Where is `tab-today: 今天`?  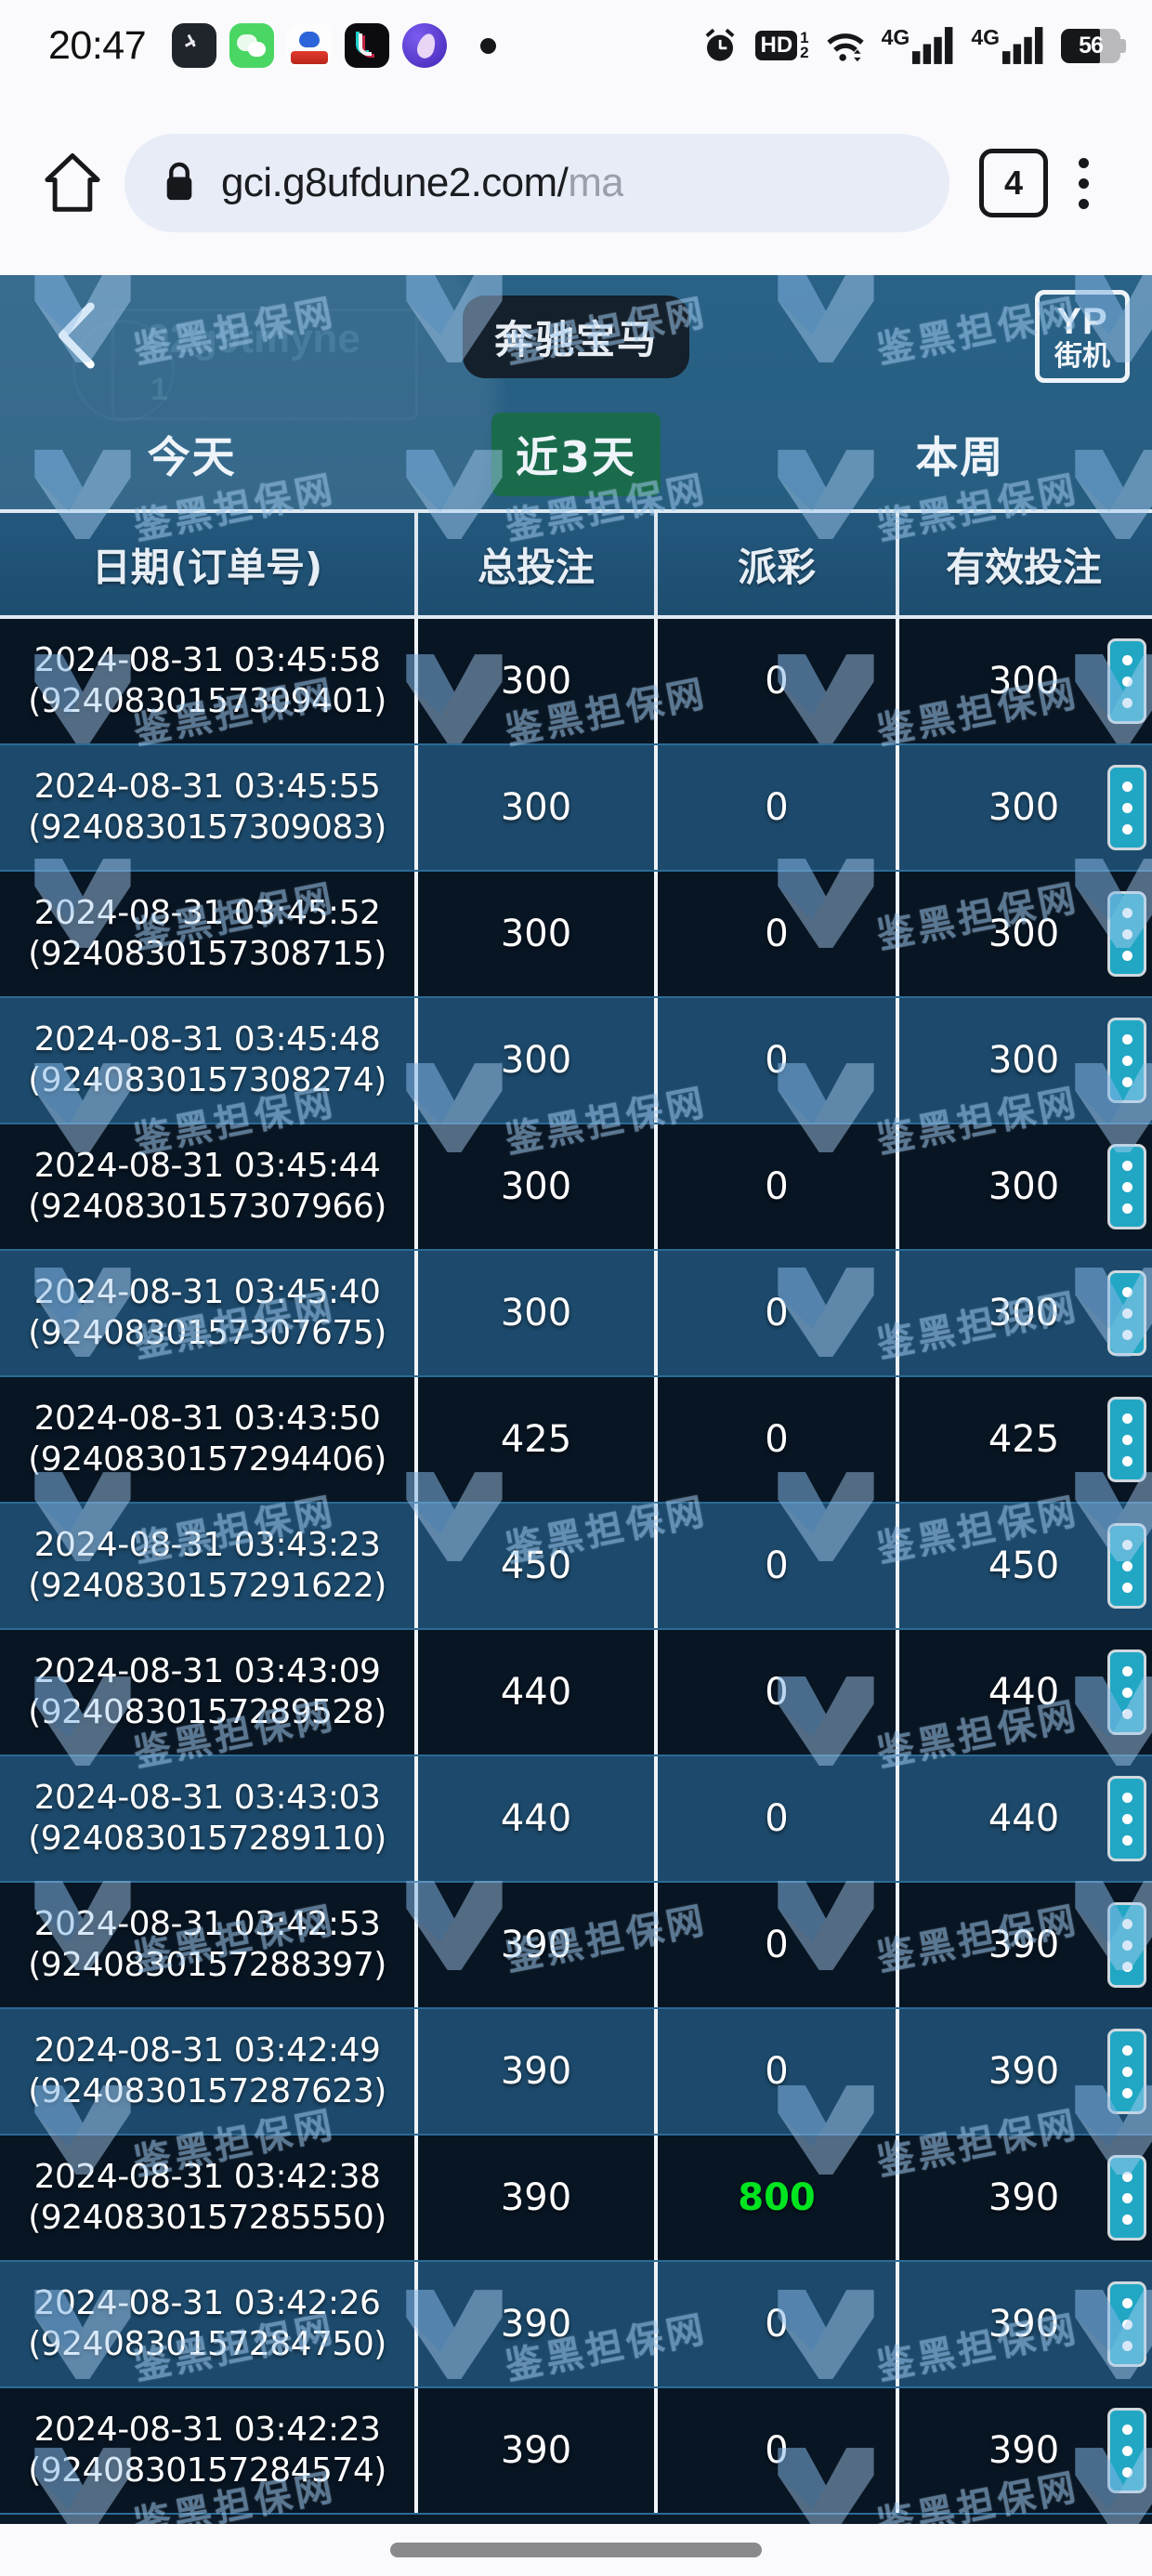
tab-today: 今天 is located at coordinates (192, 454).